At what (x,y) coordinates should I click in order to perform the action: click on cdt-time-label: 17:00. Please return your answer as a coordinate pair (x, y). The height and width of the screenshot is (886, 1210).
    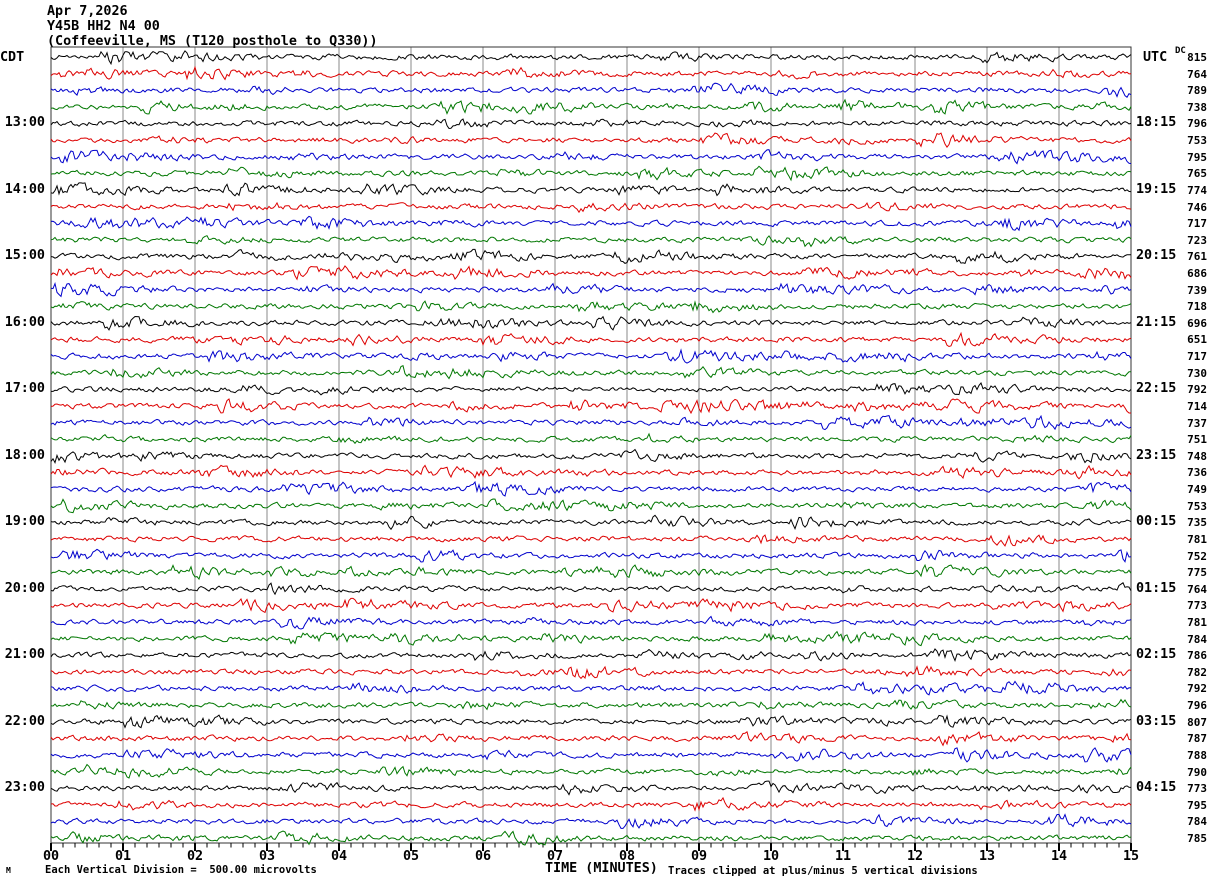
    Looking at the image, I should click on (24, 389).